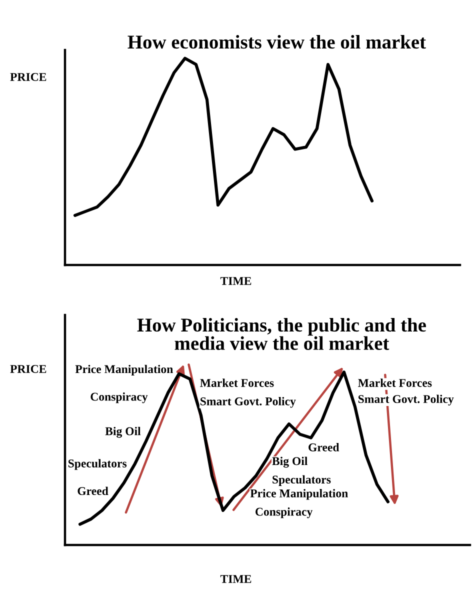 Image resolution: width=474 pixels, height=600 pixels. I want to click on chart-title: How Politicians, the public and the media view the oil market, so click(281, 334).